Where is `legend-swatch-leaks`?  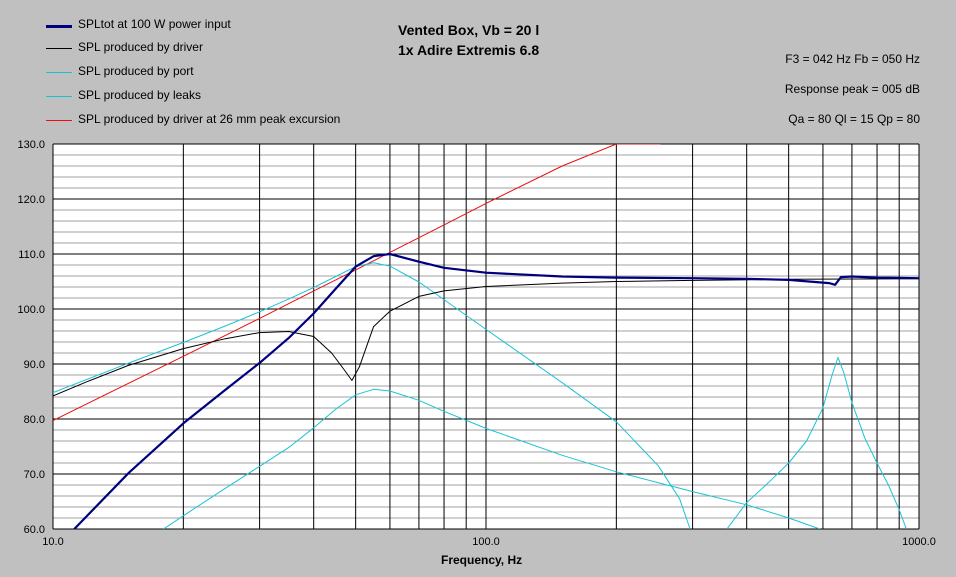
legend-swatch-leaks is located at coordinates (59, 96).